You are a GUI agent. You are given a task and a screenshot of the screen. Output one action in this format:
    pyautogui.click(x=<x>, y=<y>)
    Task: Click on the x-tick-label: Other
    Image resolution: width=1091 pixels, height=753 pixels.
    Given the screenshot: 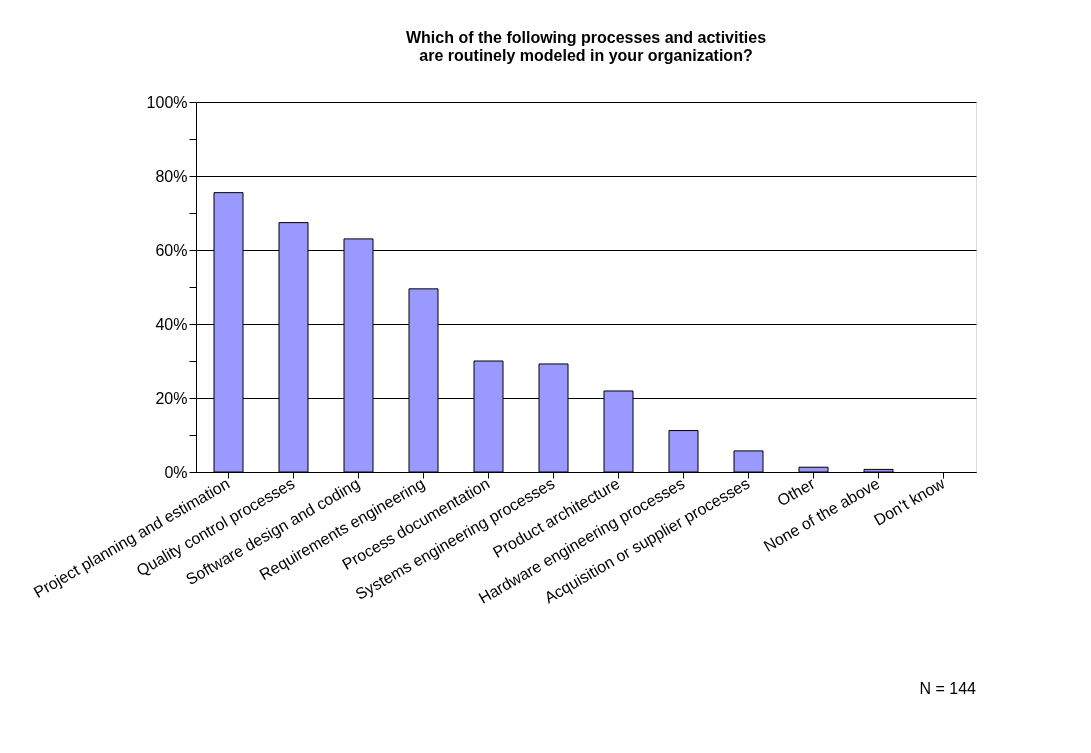 What is the action you would take?
    pyautogui.click(x=796, y=492)
    